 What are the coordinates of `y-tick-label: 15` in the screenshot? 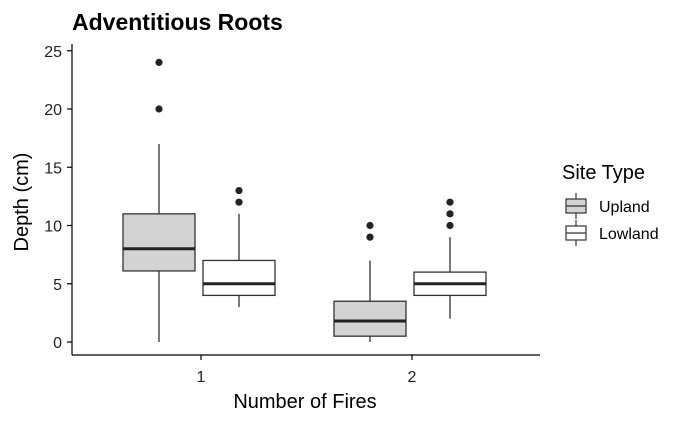 It's located at (53, 168).